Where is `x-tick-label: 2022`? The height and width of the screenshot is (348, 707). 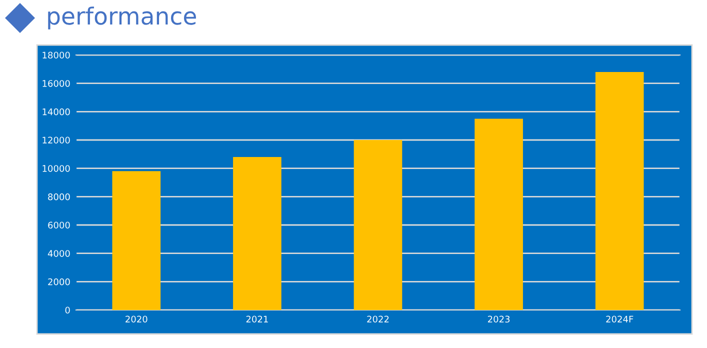 x-tick-label: 2022 is located at coordinates (378, 319).